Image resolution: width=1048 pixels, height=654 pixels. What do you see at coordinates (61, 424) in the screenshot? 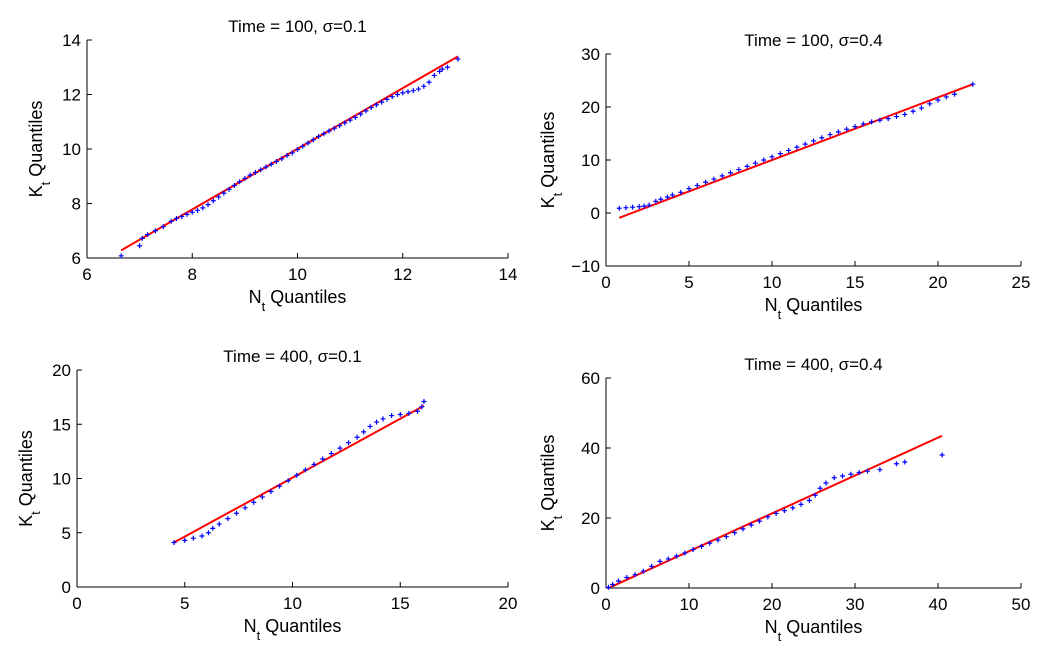
I see `y-tick-label: 15` at bounding box center [61, 424].